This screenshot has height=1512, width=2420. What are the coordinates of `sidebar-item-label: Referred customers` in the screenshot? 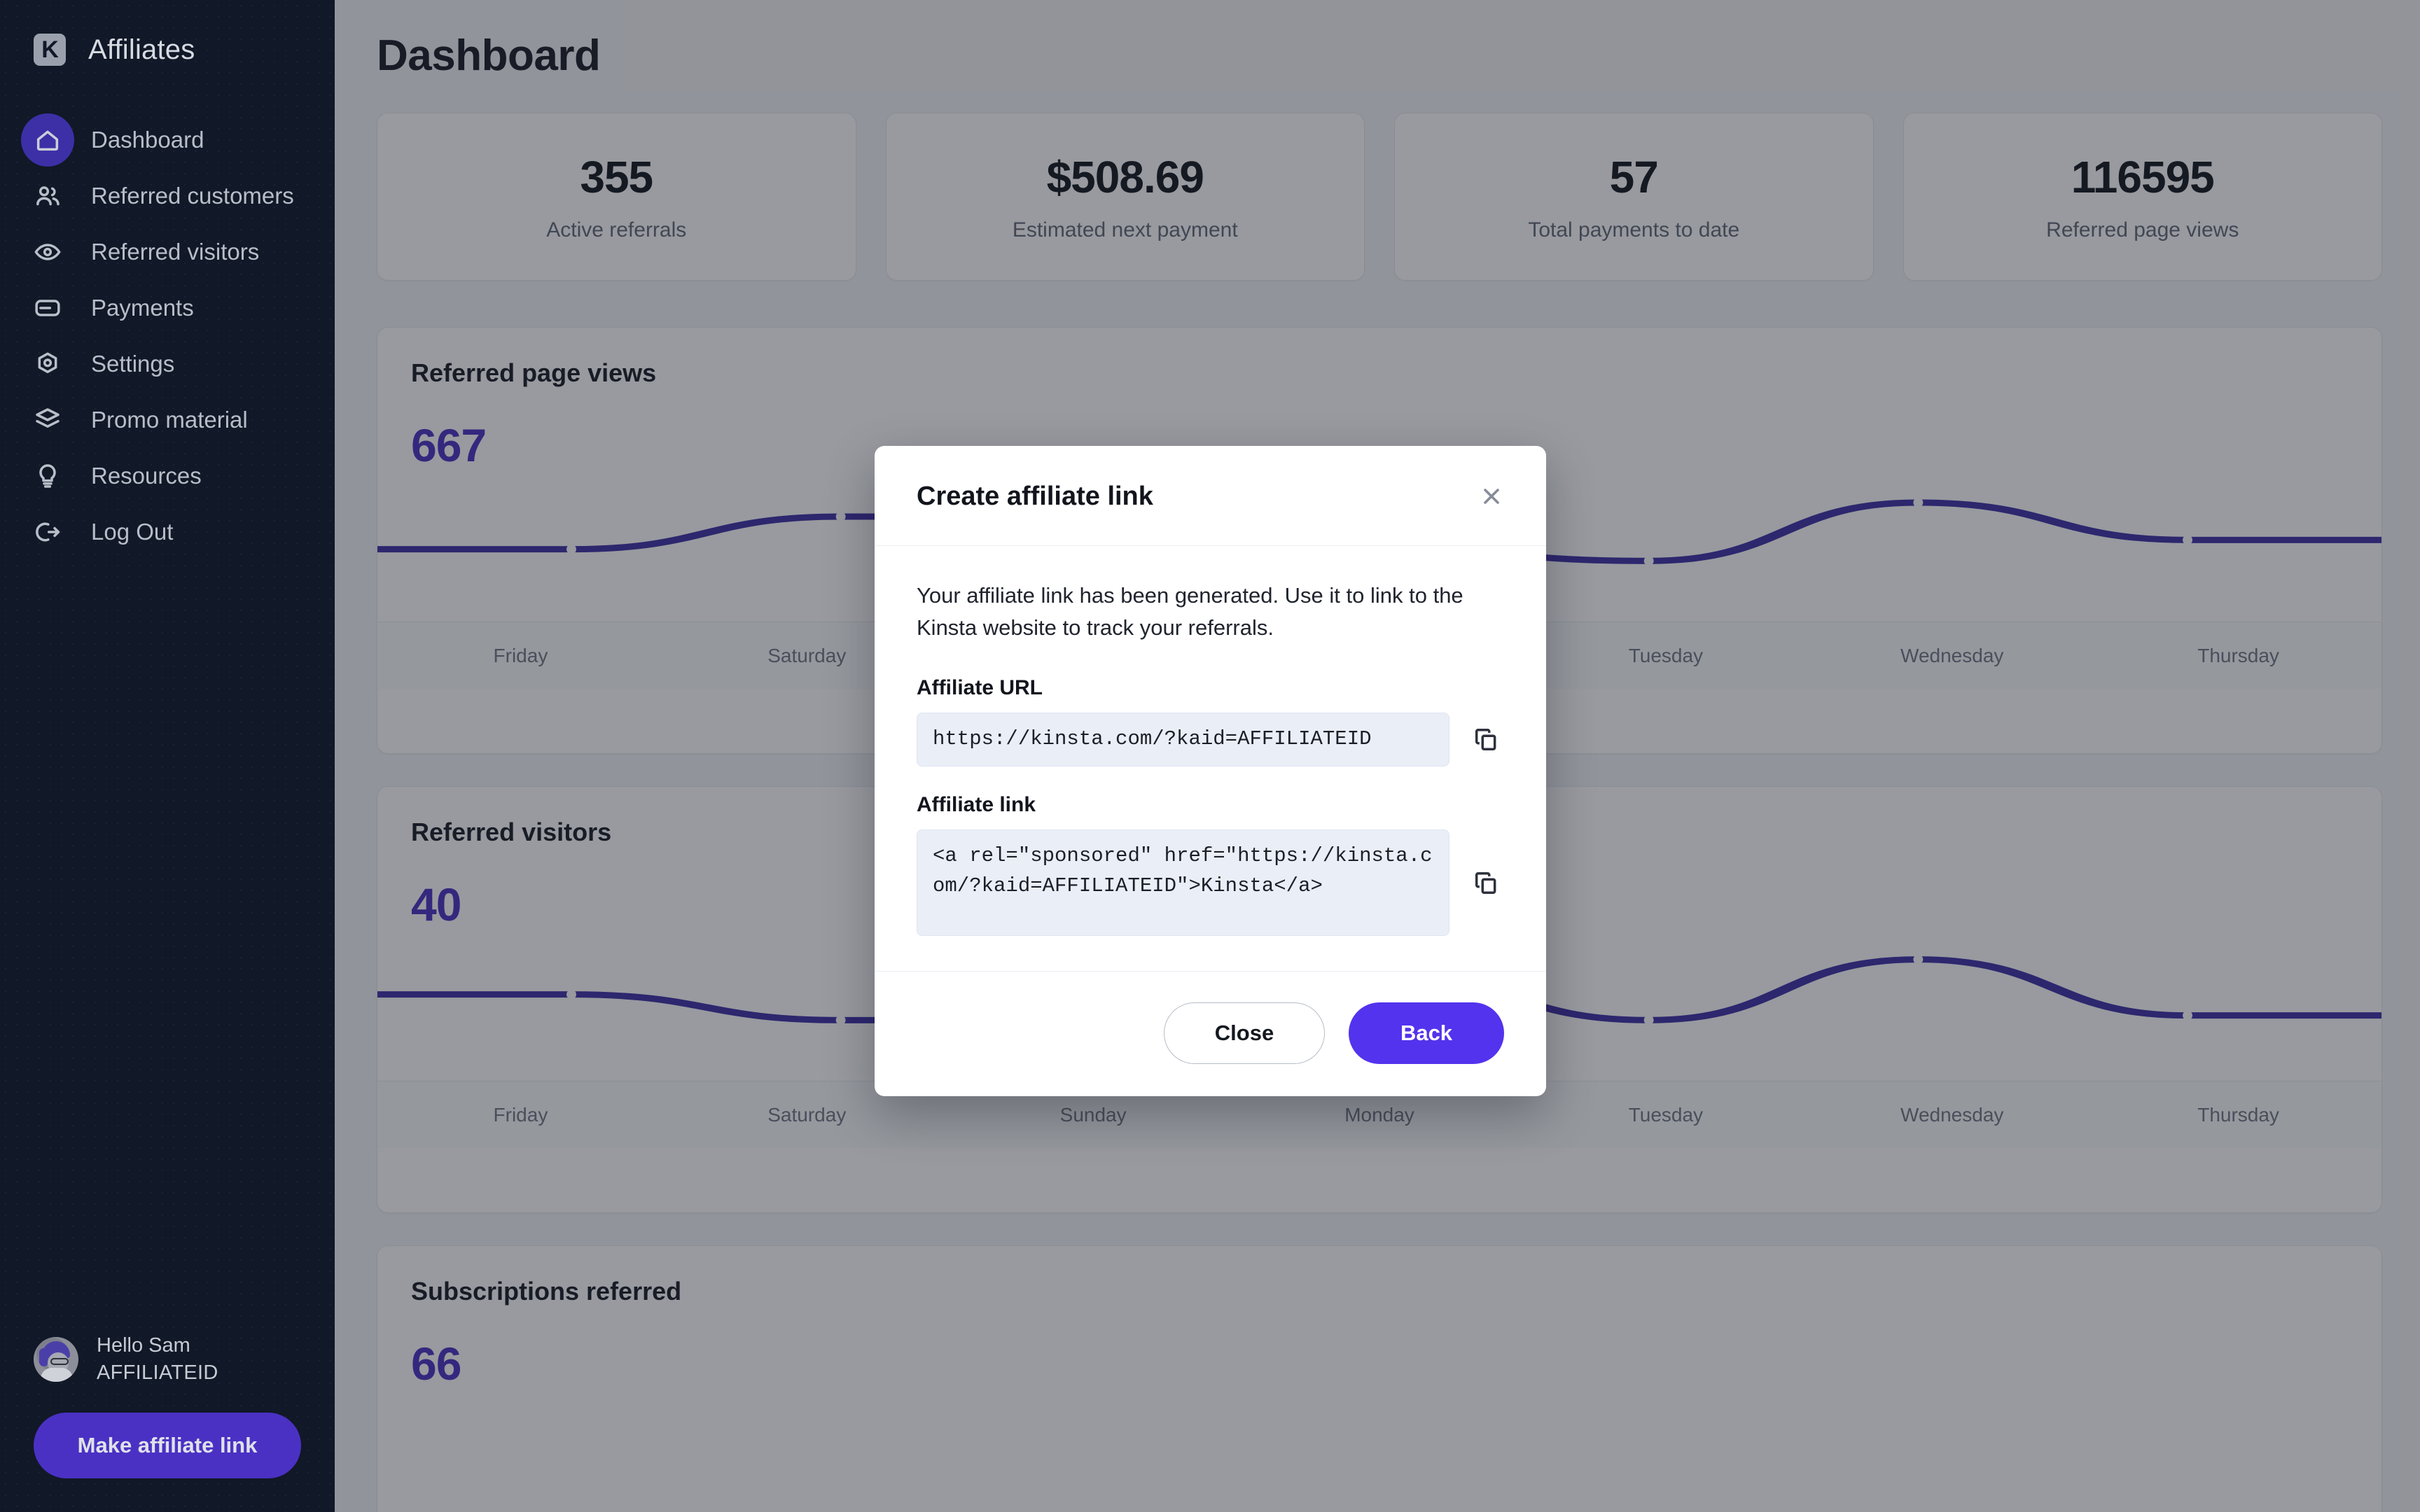 It's located at (192, 196).